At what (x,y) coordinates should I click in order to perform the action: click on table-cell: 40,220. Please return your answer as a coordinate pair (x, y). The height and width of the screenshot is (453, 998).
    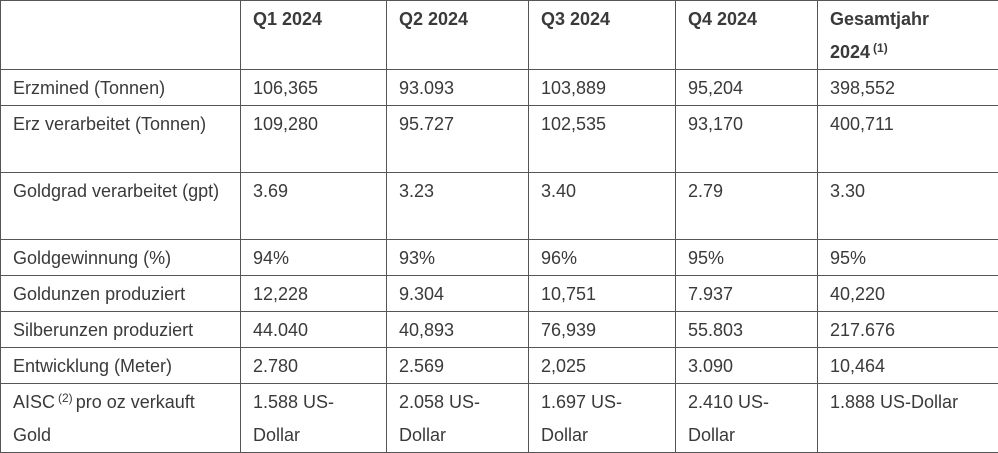
    Looking at the image, I should click on (908, 294).